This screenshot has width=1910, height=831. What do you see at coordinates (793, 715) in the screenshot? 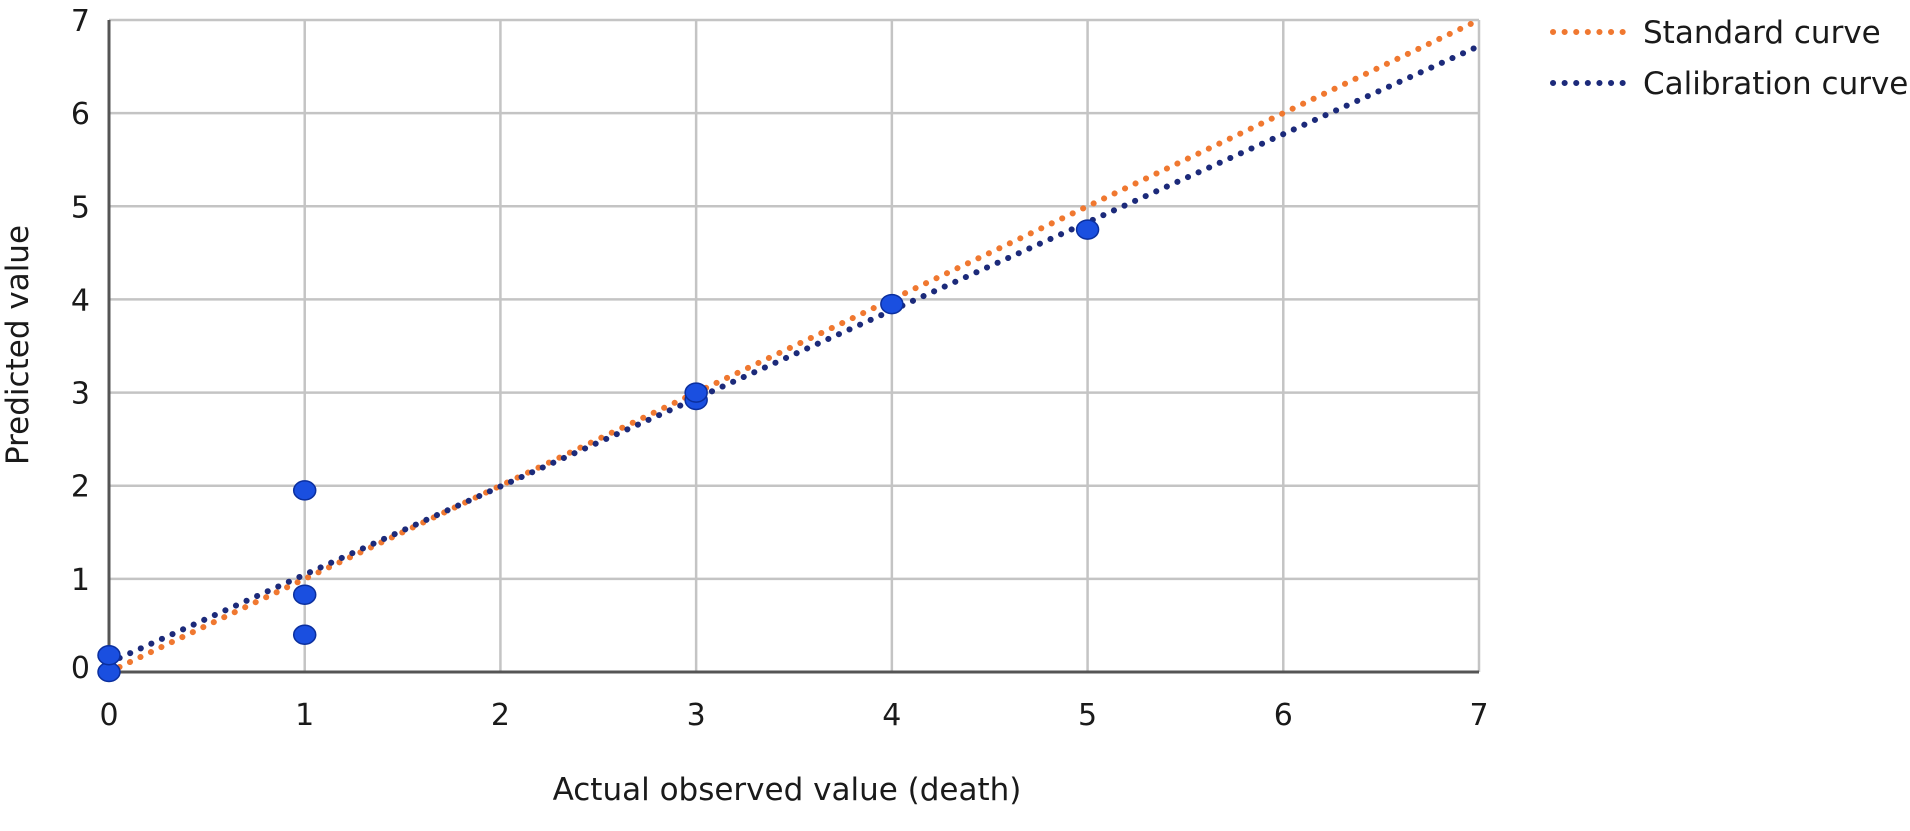
I see `x-tick-labels: 0 1 2 3 4 5 6 7` at bounding box center [793, 715].